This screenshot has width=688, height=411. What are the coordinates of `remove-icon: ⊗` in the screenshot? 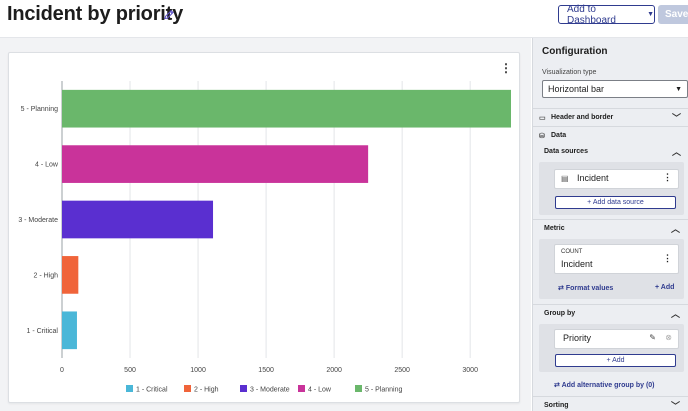 It's located at (668, 337).